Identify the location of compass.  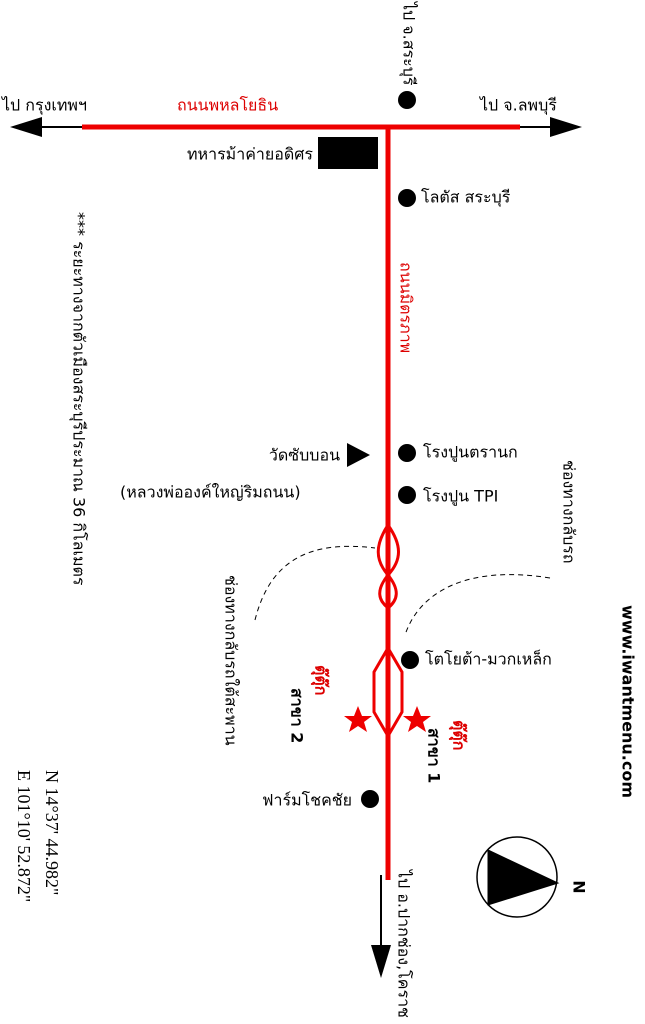
(517, 877).